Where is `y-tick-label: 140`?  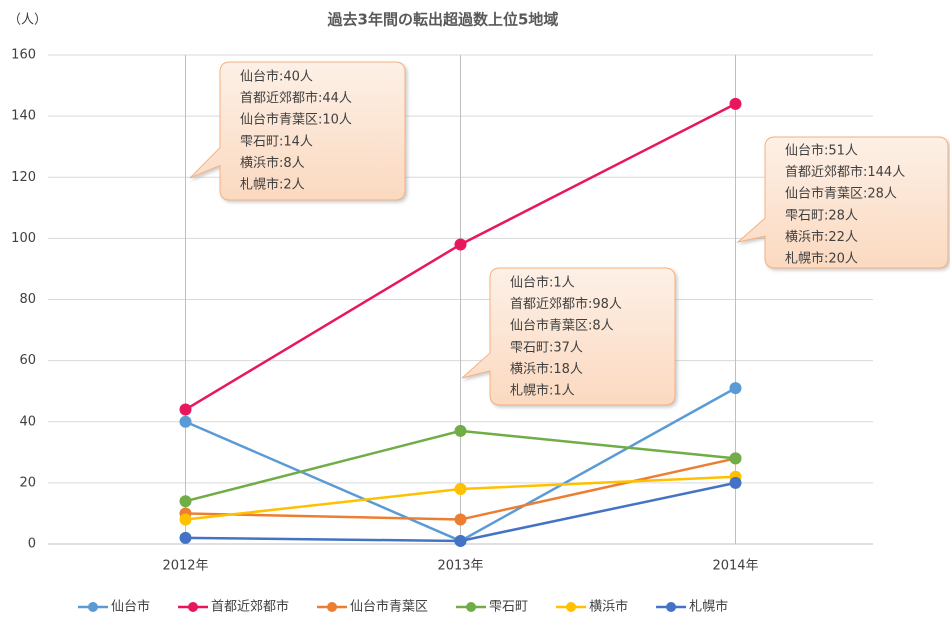 y-tick-label: 140 is located at coordinates (23, 116).